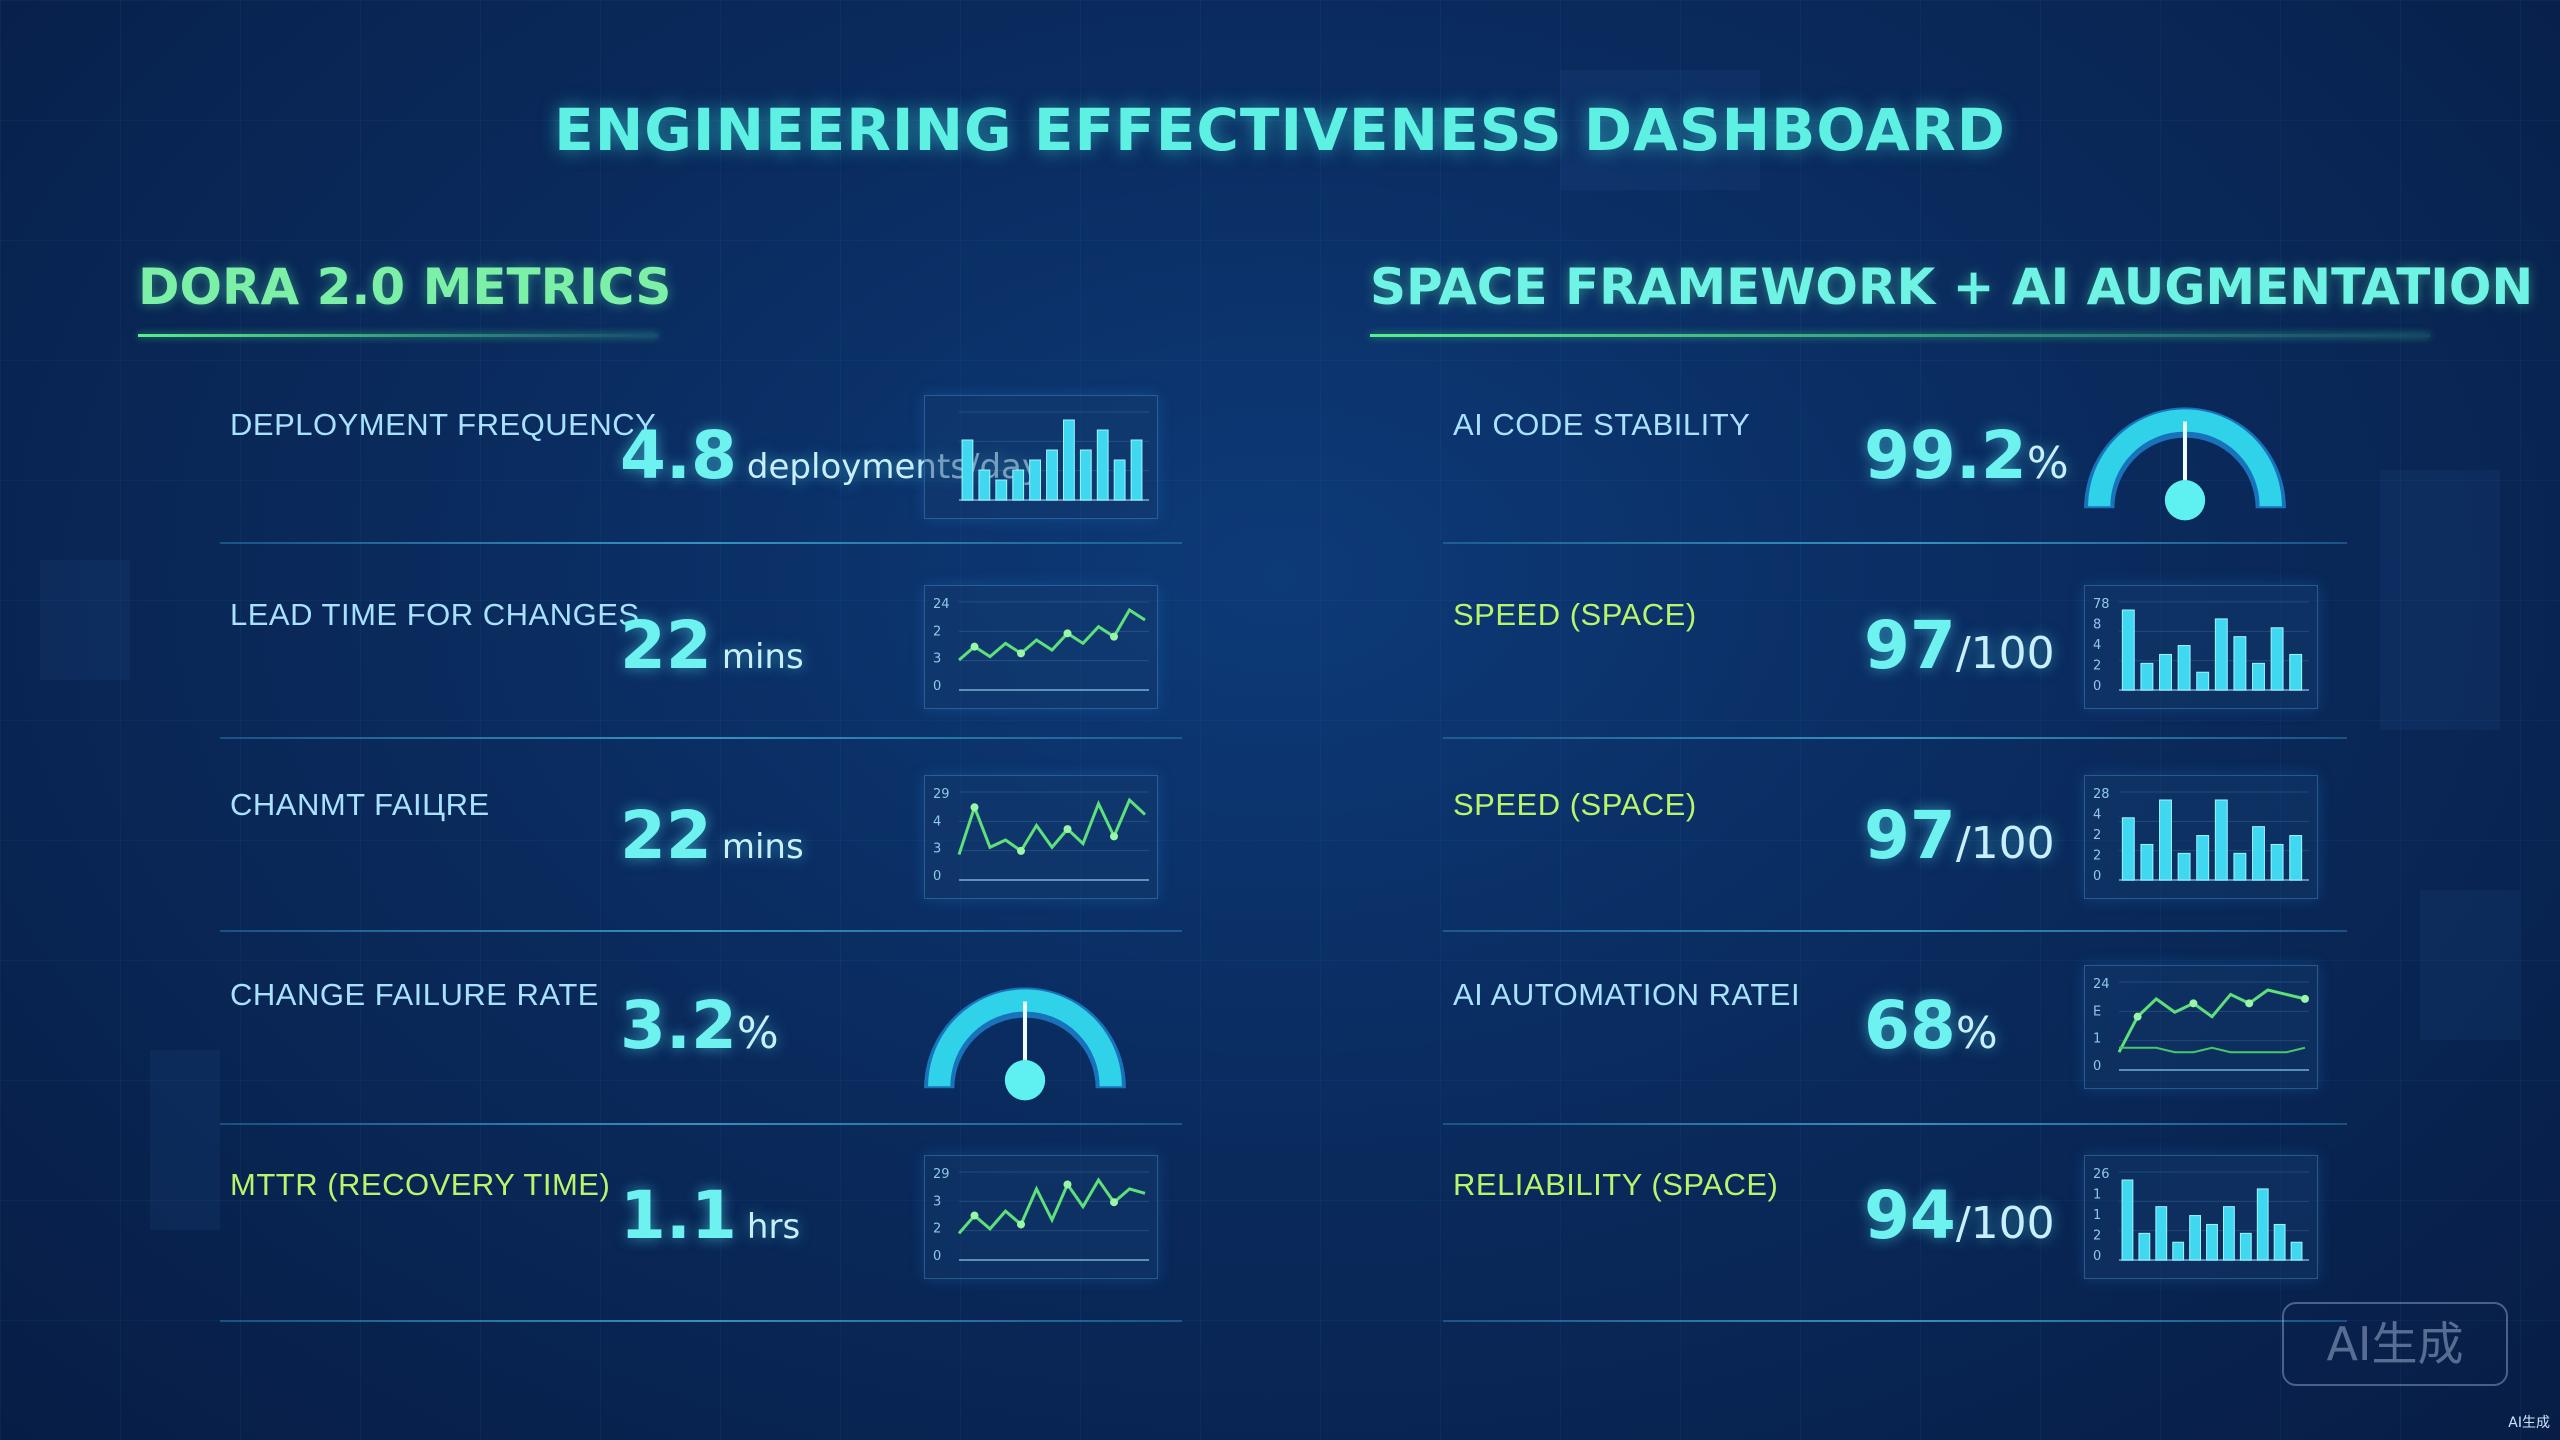 This screenshot has width=2560, height=1440. Describe the element at coordinates (420, 1184) in the screenshot. I see `metric-label: MTTR (RECOVERY TIME)` at that location.